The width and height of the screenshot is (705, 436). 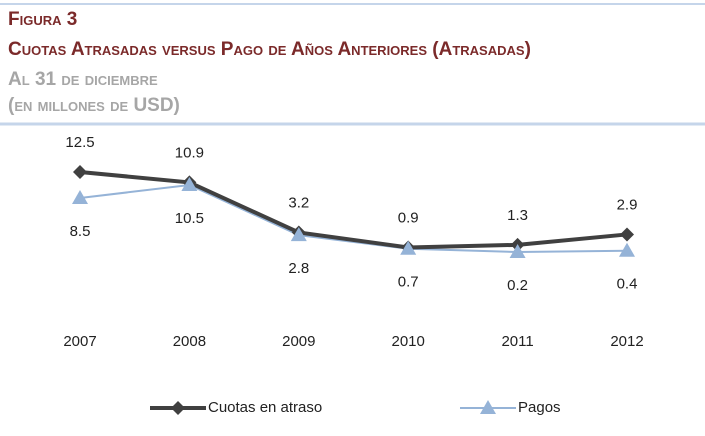 What do you see at coordinates (627, 284) in the screenshot?
I see `data-label: 0.4` at bounding box center [627, 284].